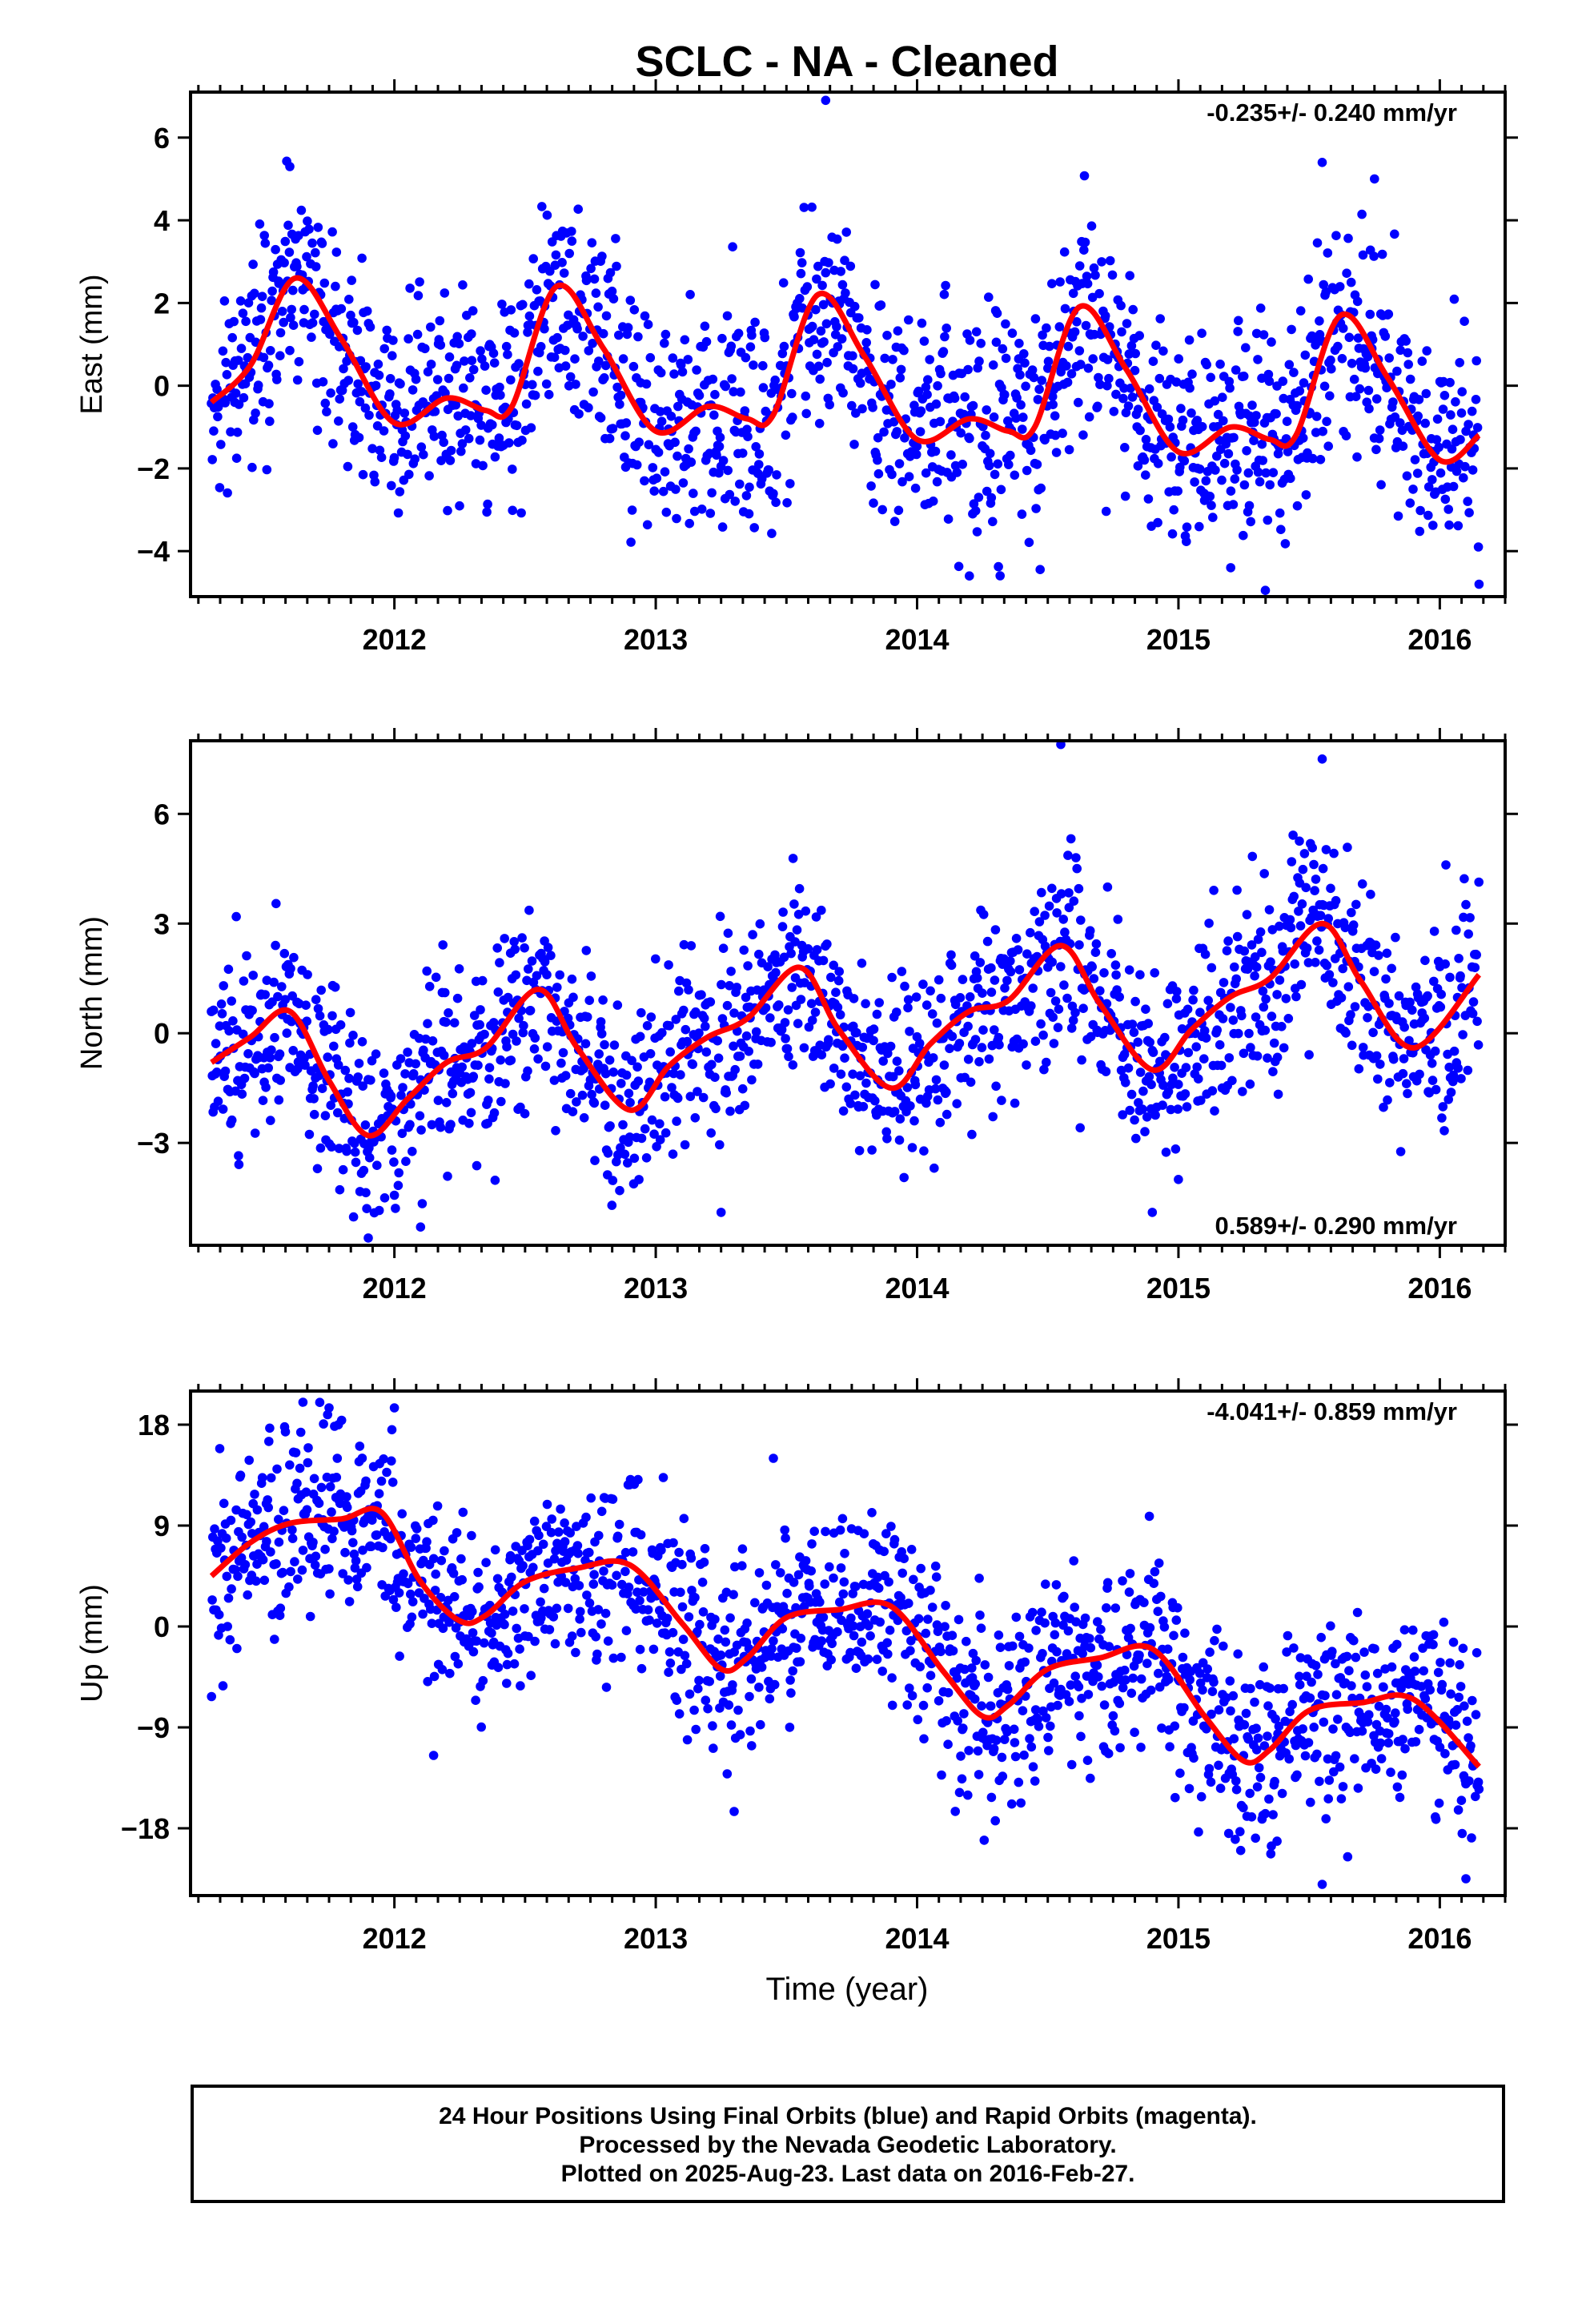 The image size is (1582, 2324). Describe the element at coordinates (1322, 162) in the screenshot. I see `outlier-point` at that location.